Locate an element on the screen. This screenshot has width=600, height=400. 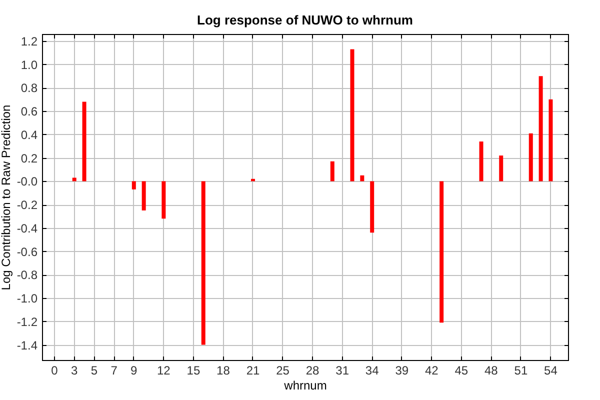
chart-title: Log response of NUWO to whrnum is located at coordinates (305, 20).